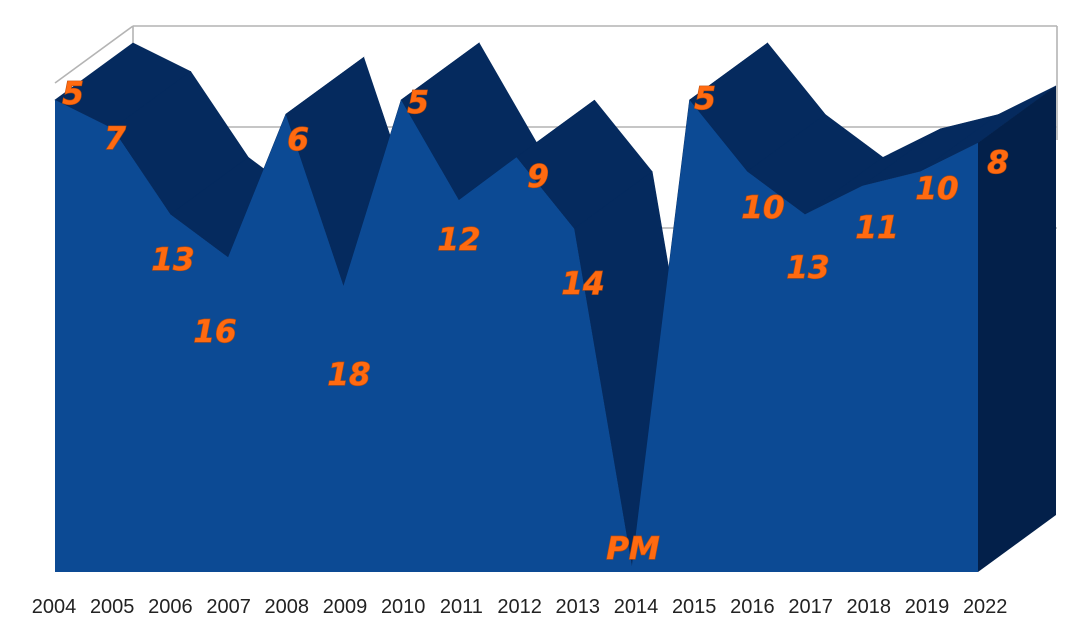 Image resolution: width=1065 pixels, height=633 pixels. Describe the element at coordinates (985, 607) in the screenshot. I see `x-tick-label: 2022` at that location.